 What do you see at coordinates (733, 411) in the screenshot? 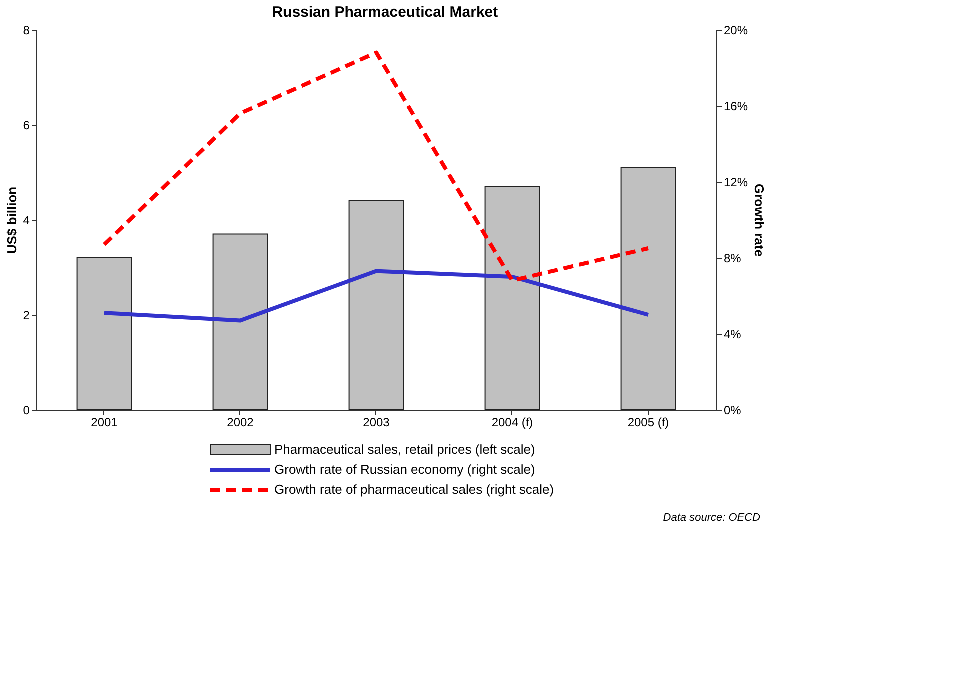
I see `y2-tick-label: 0%` at bounding box center [733, 411].